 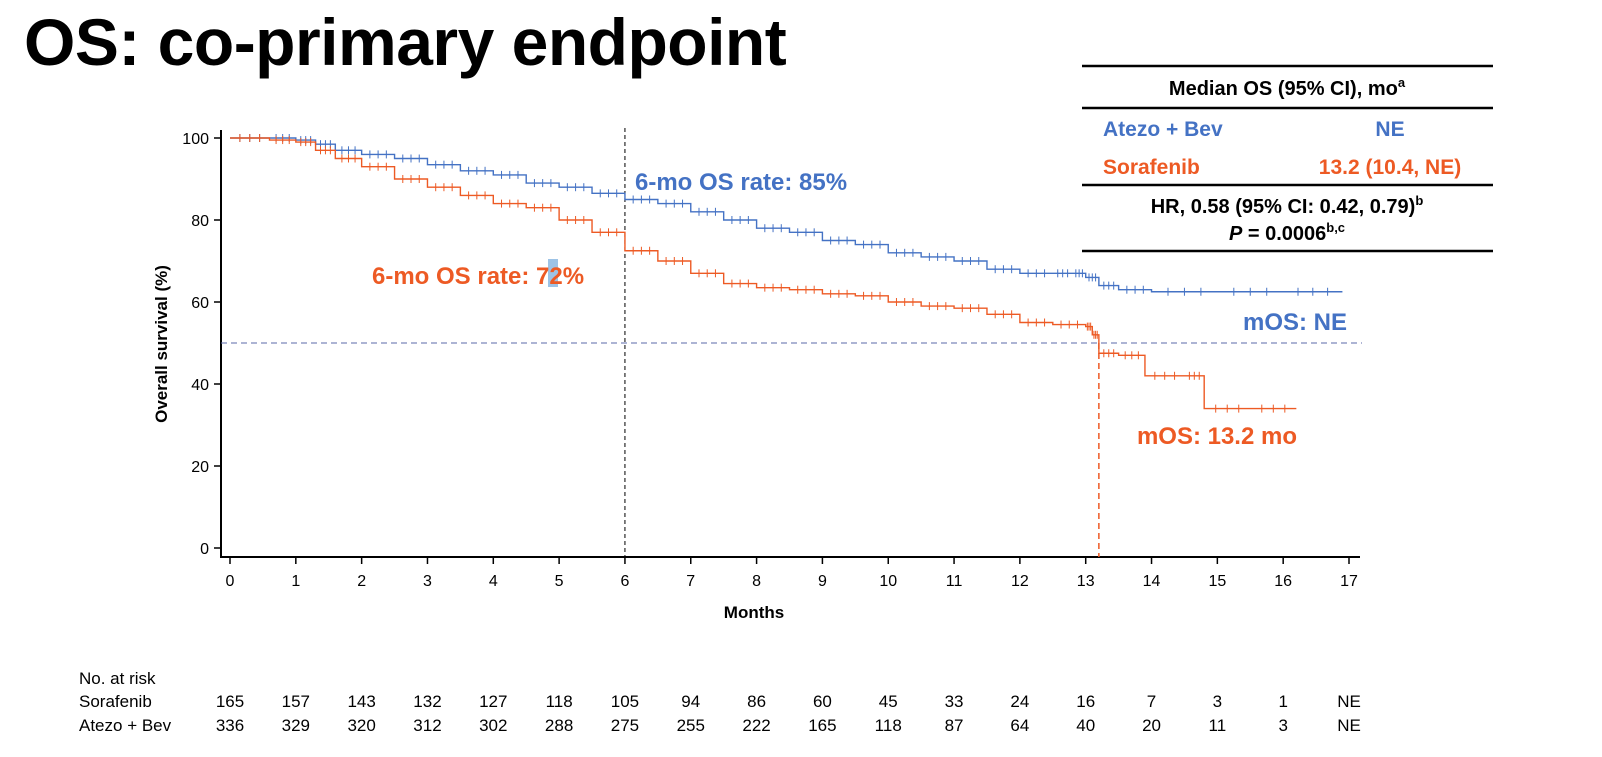 What do you see at coordinates (888, 701) in the screenshot?
I see `risk-table-cell: 45` at bounding box center [888, 701].